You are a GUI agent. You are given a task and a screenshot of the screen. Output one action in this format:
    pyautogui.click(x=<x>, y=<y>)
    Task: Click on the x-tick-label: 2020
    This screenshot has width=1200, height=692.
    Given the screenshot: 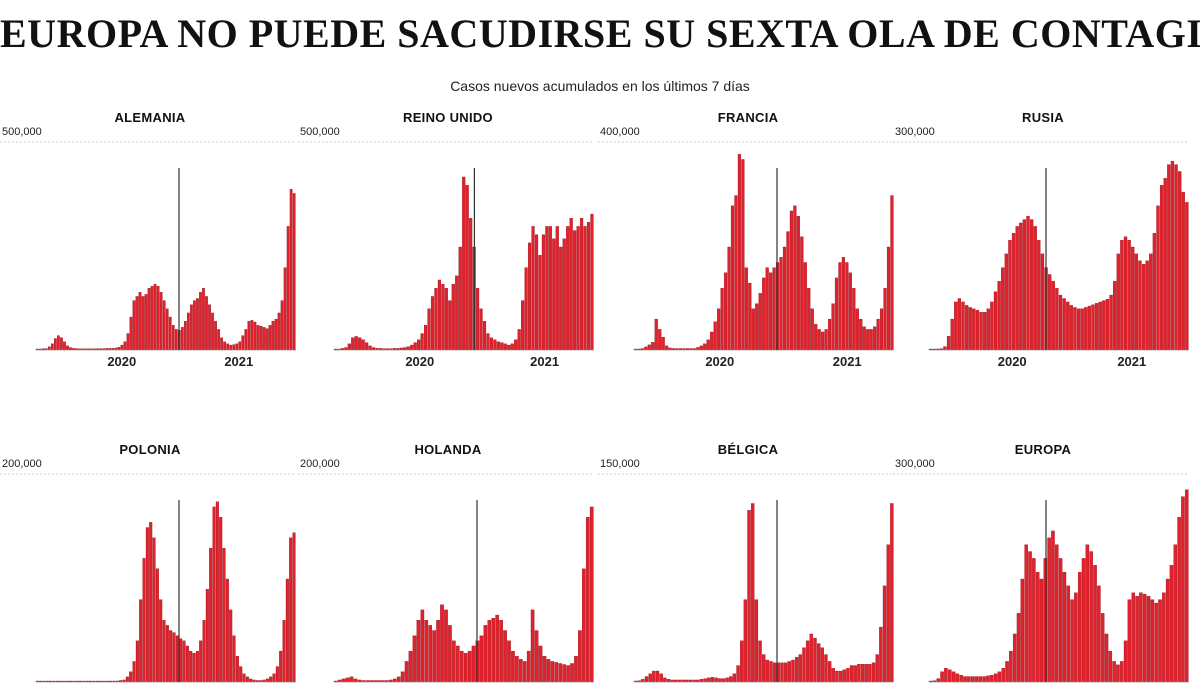 What is the action you would take?
    pyautogui.click(x=121, y=361)
    